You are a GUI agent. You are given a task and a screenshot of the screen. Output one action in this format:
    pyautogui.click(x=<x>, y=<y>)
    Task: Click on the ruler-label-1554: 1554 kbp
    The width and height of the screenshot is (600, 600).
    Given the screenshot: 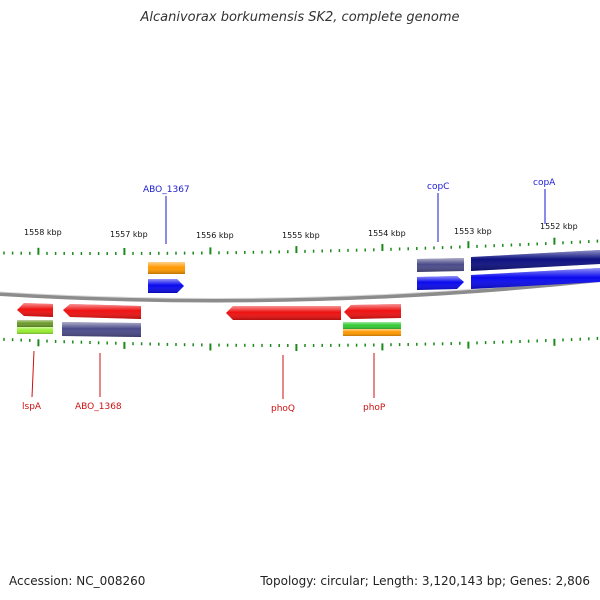 What is the action you would take?
    pyautogui.click(x=387, y=233)
    